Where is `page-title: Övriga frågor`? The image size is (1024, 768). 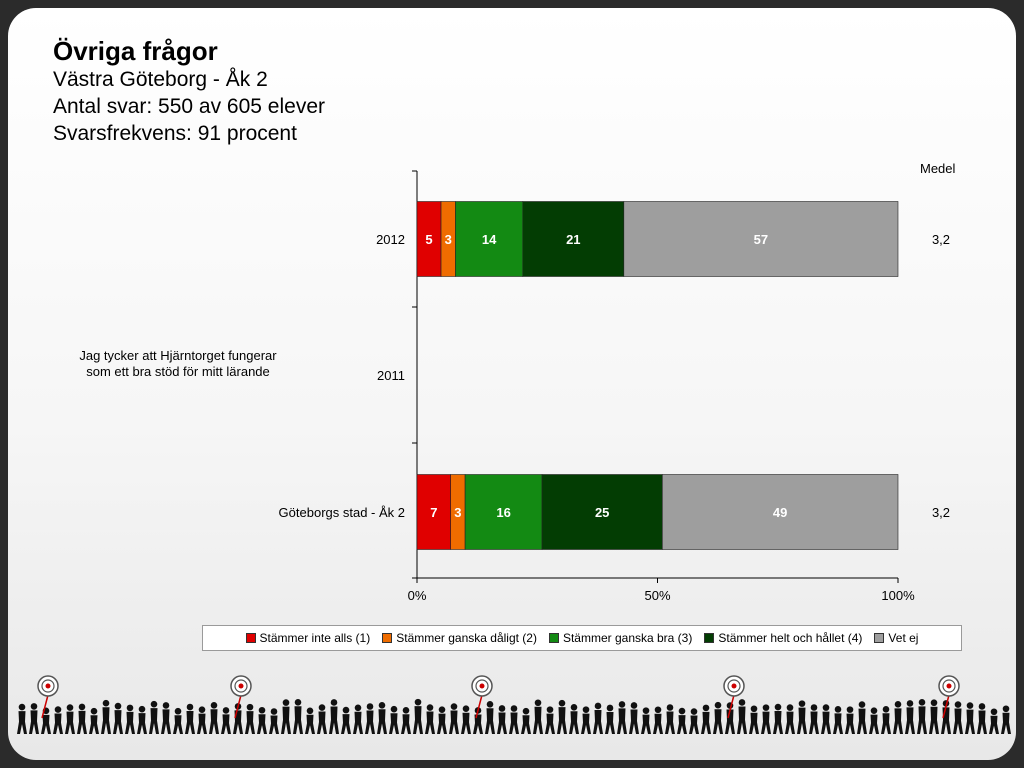 page-title: Övriga frågor is located at coordinates (135, 51).